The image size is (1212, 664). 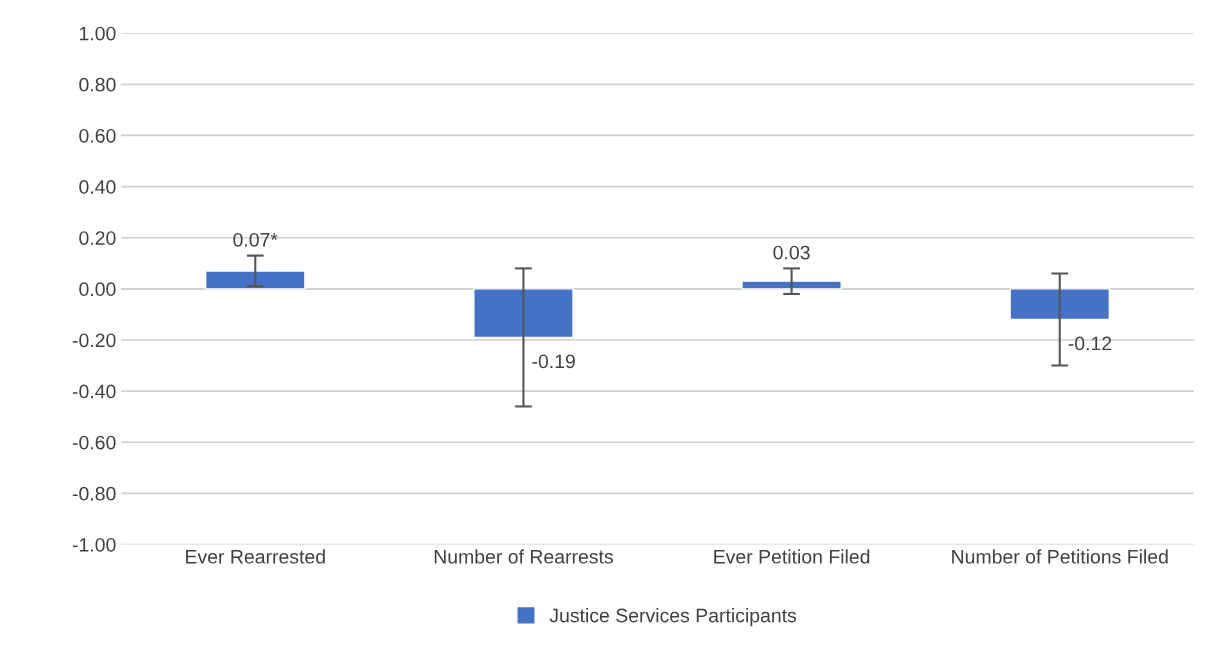 What do you see at coordinates (94, 442) in the screenshot?
I see `y-tick-label: -0.60` at bounding box center [94, 442].